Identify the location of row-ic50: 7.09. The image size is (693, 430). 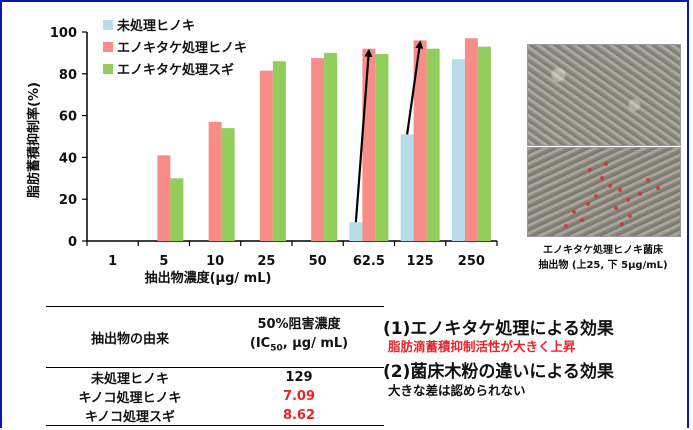
(299, 396).